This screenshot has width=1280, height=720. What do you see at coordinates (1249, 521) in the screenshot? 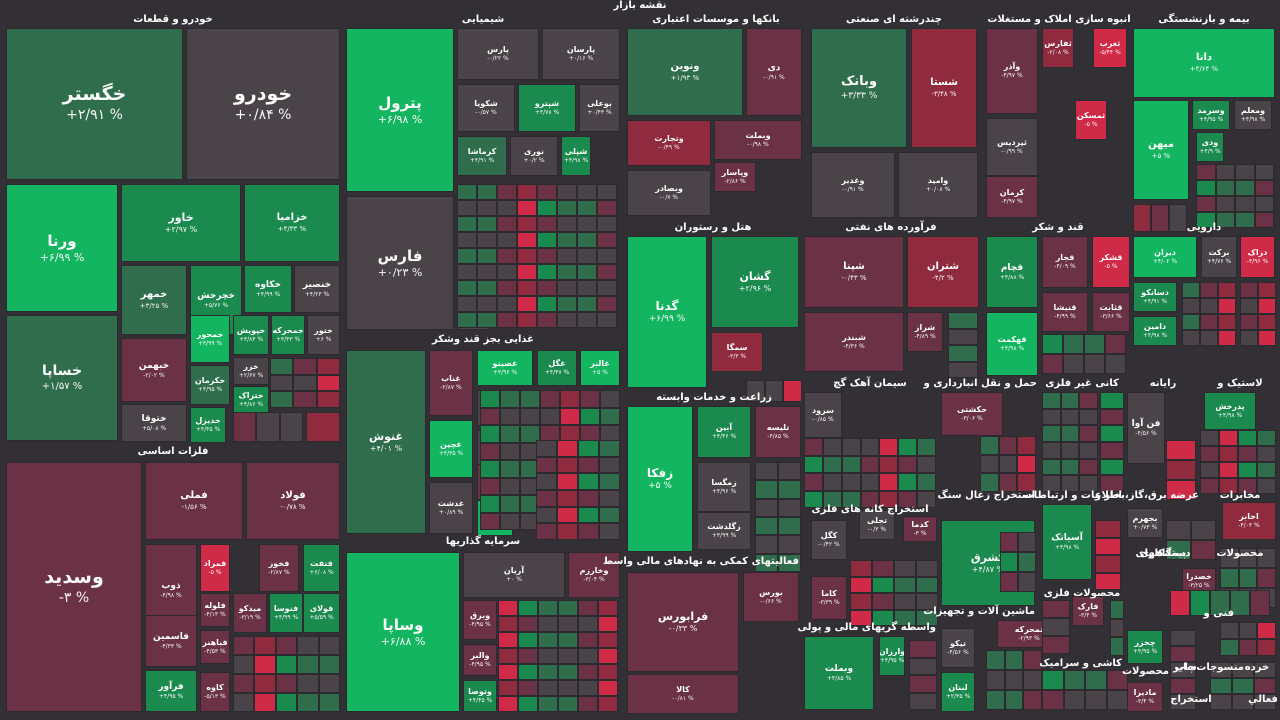
I see `stock-tile: اخابر% ۴/۰۳-` at bounding box center [1249, 521].